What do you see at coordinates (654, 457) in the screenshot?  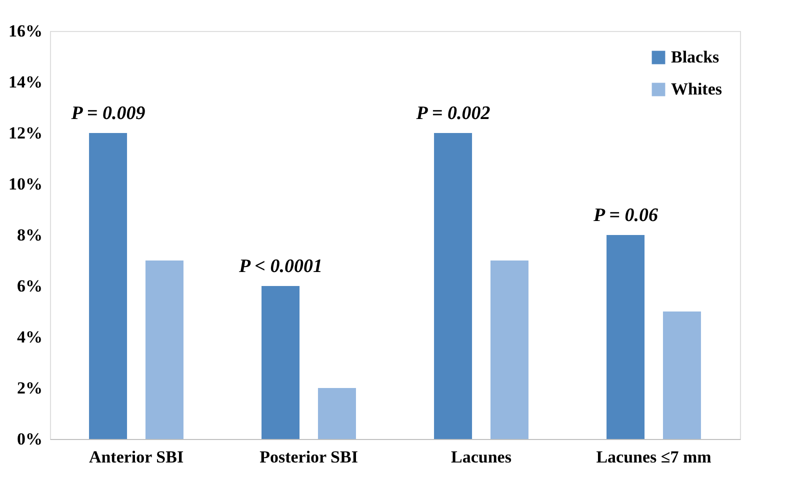 I see `x-tick-label: Lacunes ≤7 mm` at bounding box center [654, 457].